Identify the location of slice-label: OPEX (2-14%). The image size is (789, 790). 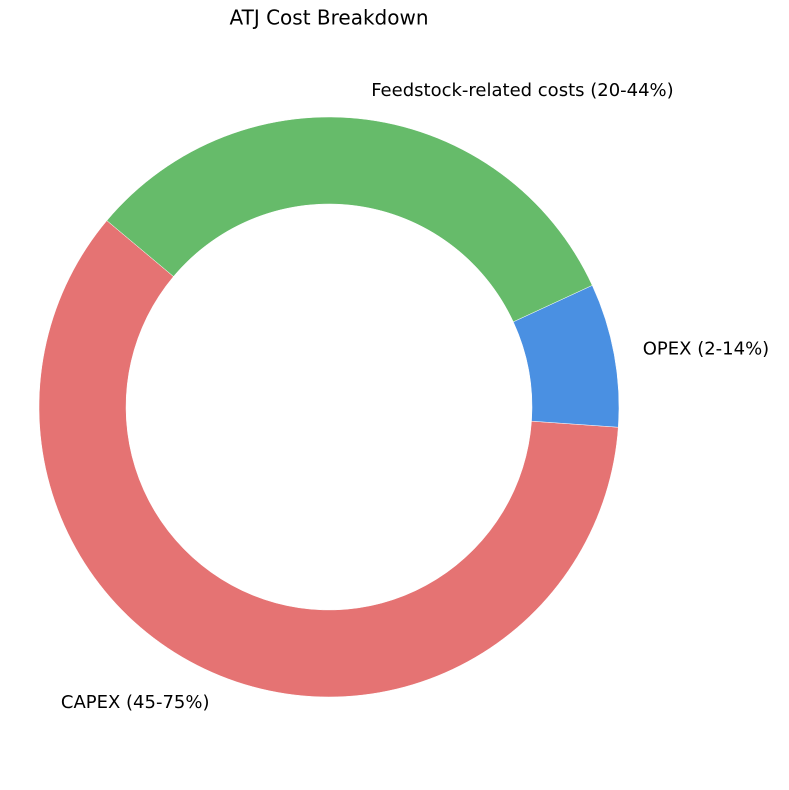
(706, 348).